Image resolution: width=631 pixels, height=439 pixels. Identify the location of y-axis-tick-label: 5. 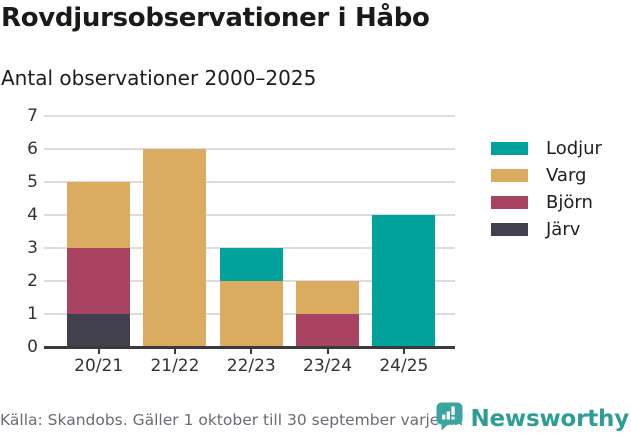
(32, 182).